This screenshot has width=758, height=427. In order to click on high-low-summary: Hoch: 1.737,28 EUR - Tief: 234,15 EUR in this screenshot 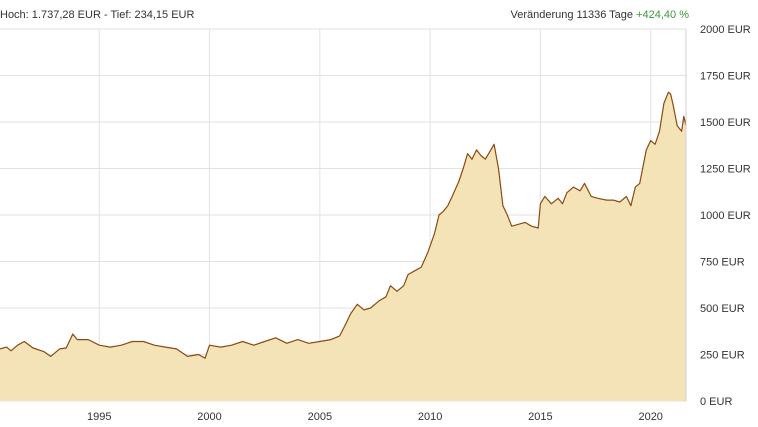, I will do `click(97, 15)`.